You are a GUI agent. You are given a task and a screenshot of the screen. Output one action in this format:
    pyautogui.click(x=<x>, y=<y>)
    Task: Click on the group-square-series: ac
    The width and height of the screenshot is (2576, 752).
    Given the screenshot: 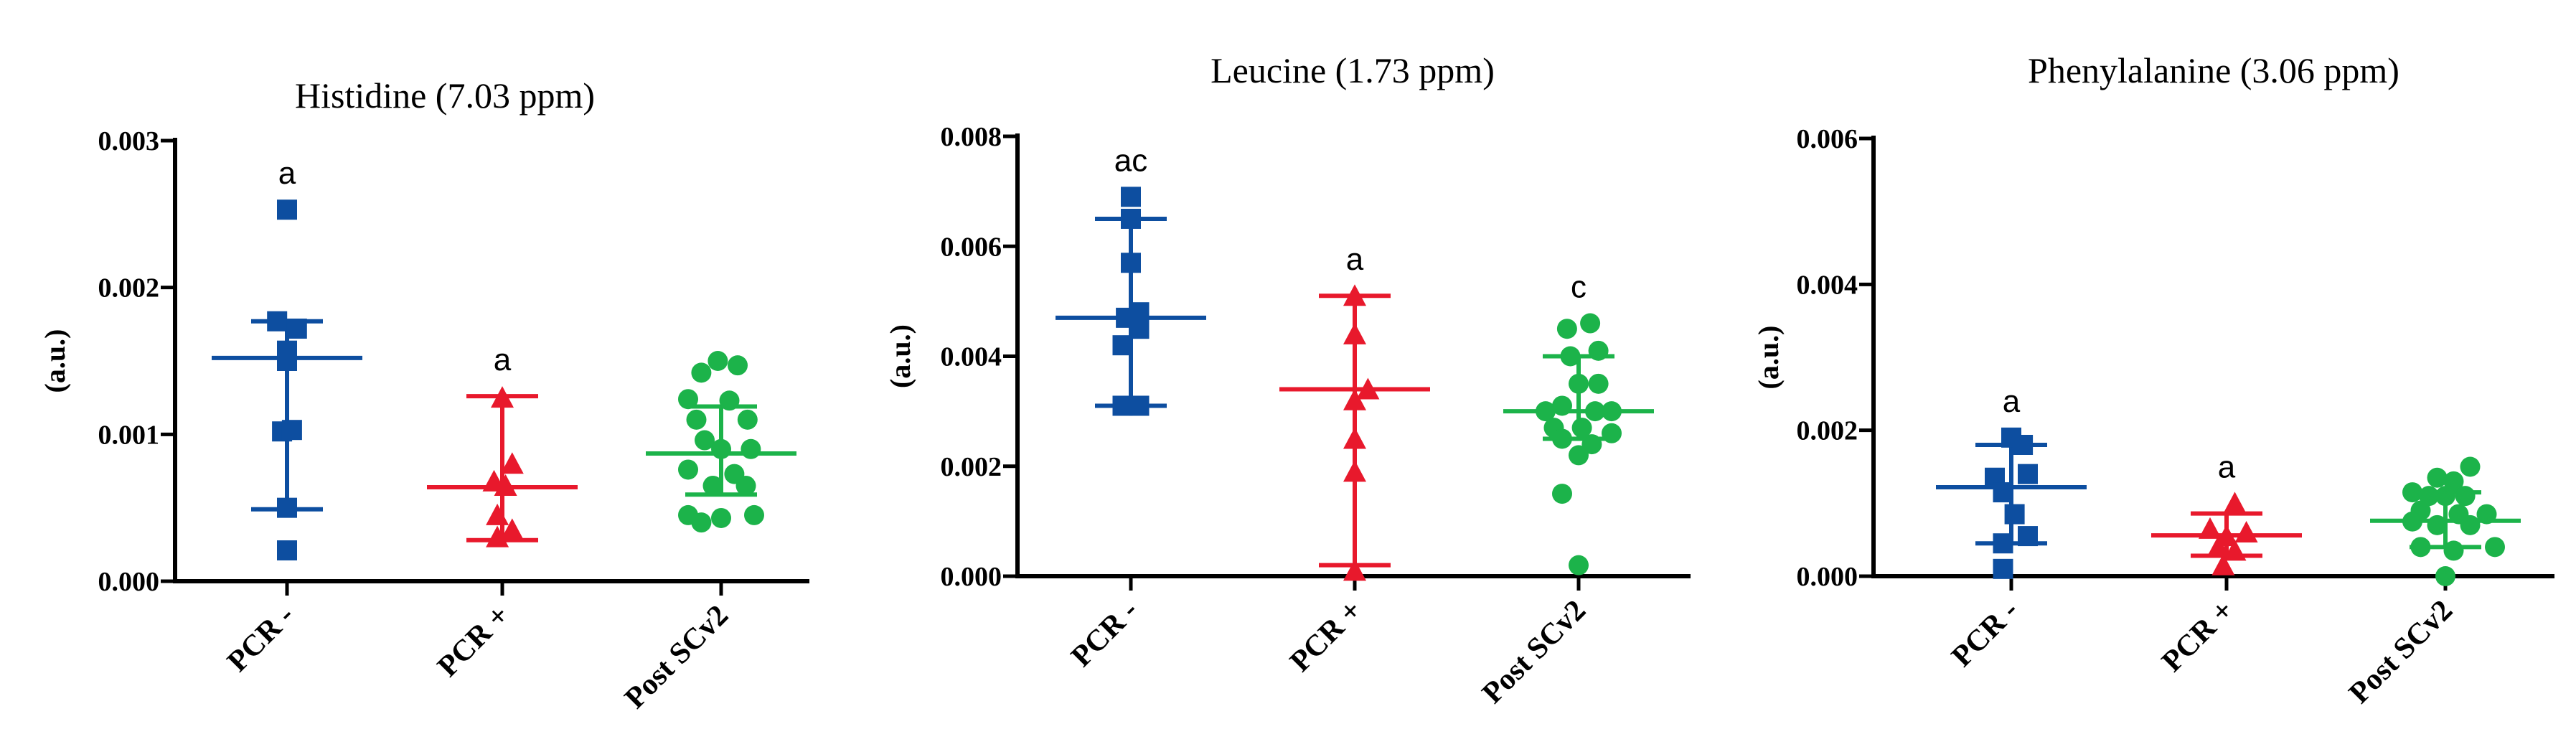 What is the action you would take?
    pyautogui.click(x=1131, y=279)
    